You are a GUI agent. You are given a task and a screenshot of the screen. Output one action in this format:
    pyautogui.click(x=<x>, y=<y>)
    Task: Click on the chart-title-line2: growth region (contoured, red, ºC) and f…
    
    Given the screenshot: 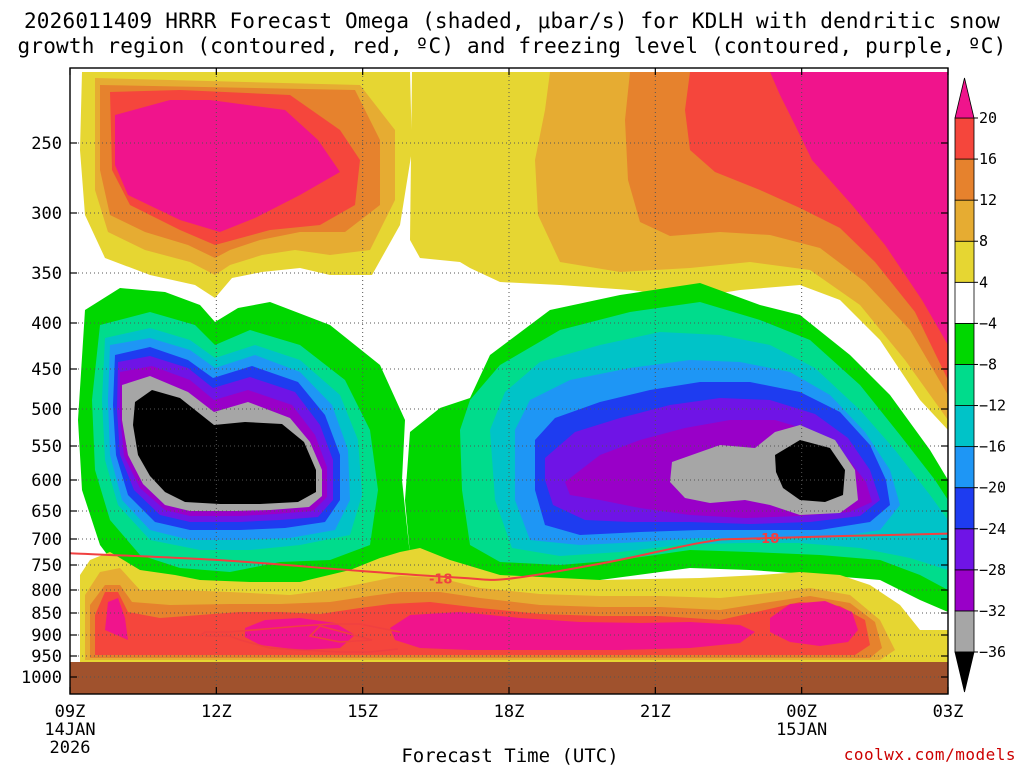 What is the action you would take?
    pyautogui.click(x=512, y=46)
    